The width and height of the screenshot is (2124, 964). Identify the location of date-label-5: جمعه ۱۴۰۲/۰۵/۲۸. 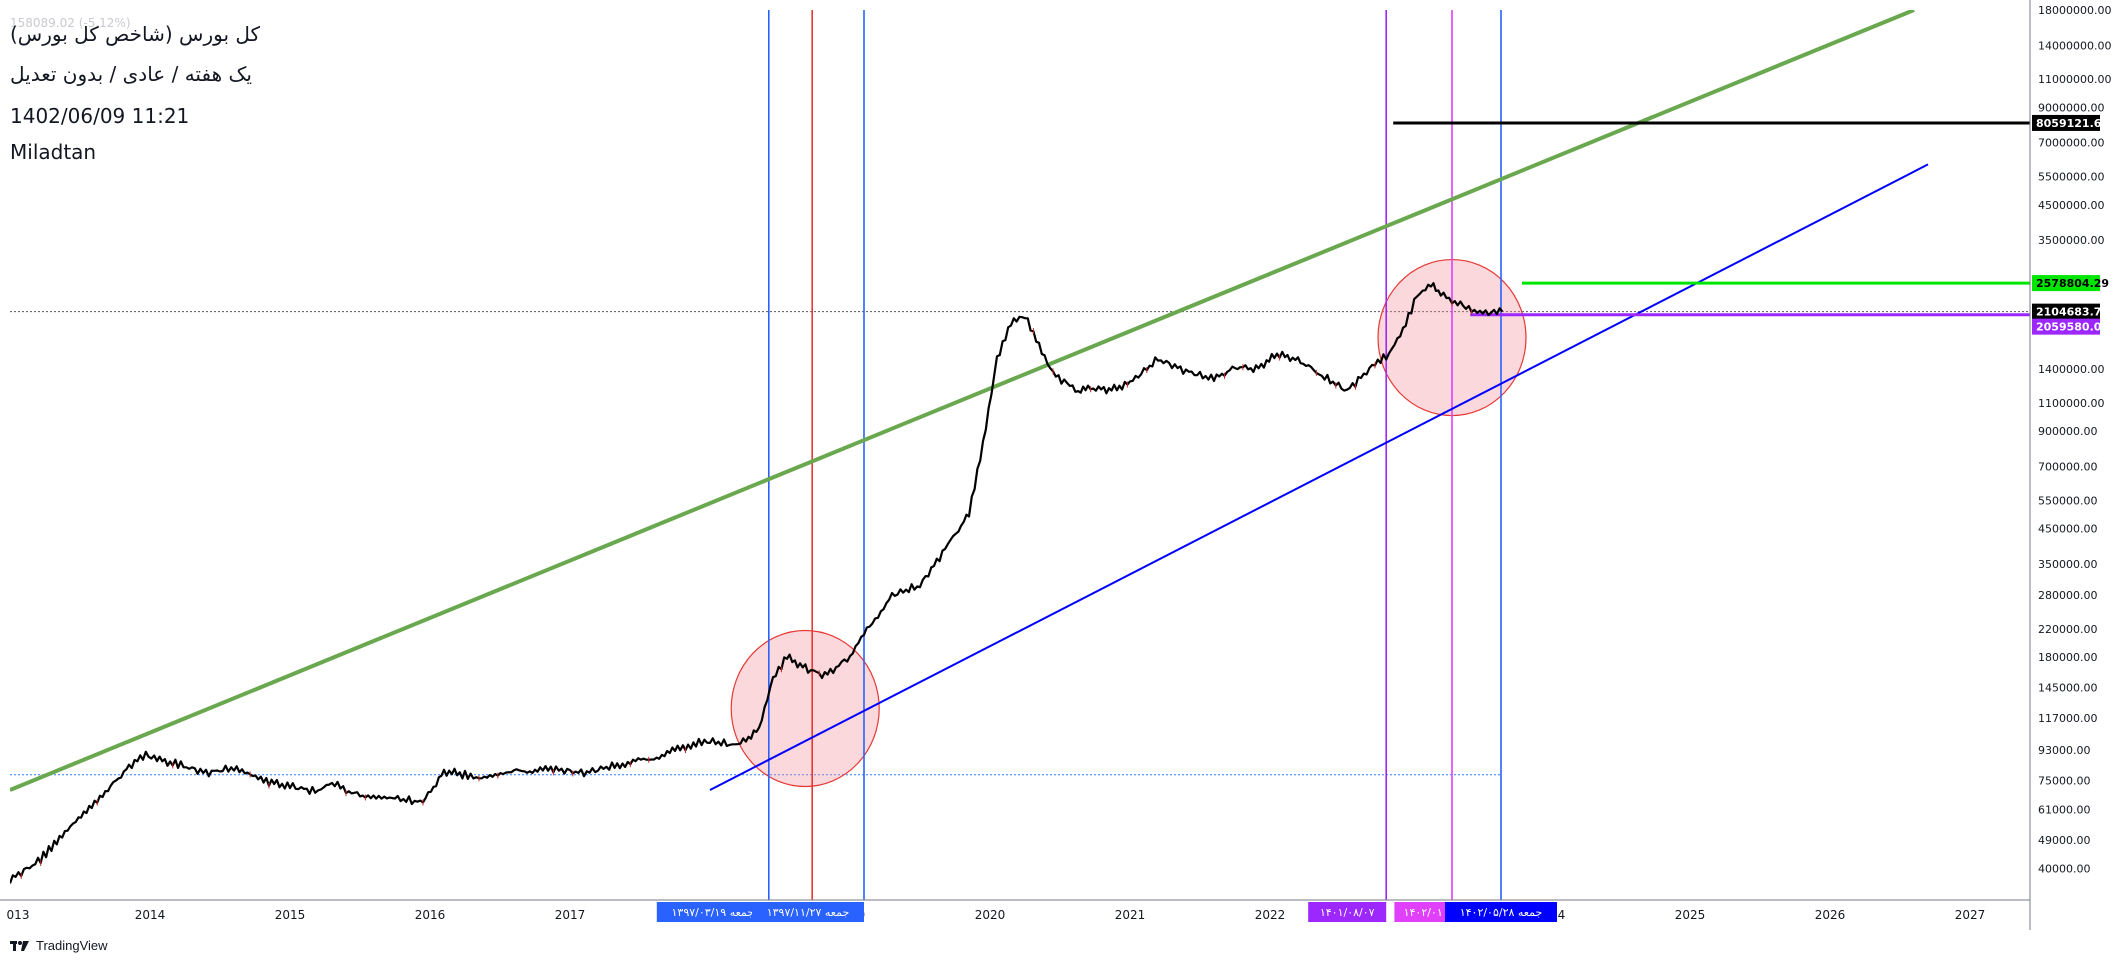
(1501, 912).